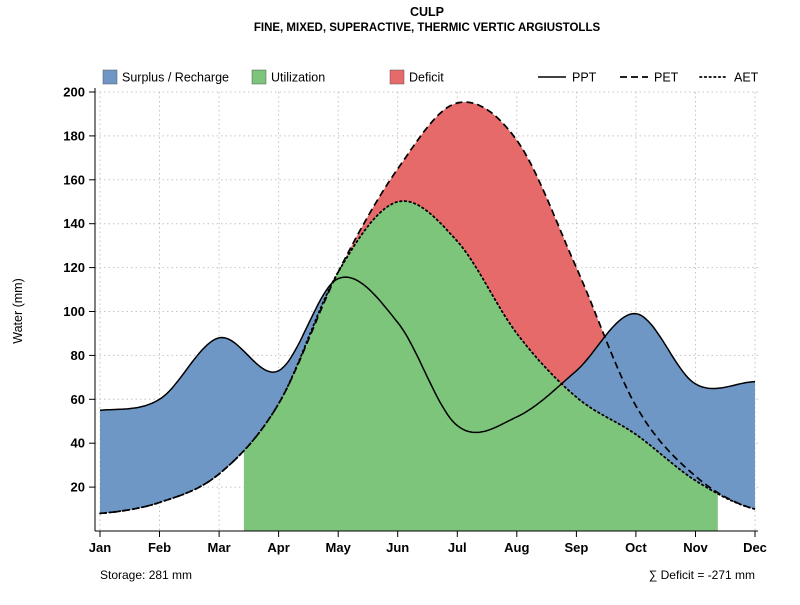 This screenshot has height=605, width=800. Describe the element at coordinates (576, 547) in the screenshot. I see `x-tick-label: Sep` at that location.